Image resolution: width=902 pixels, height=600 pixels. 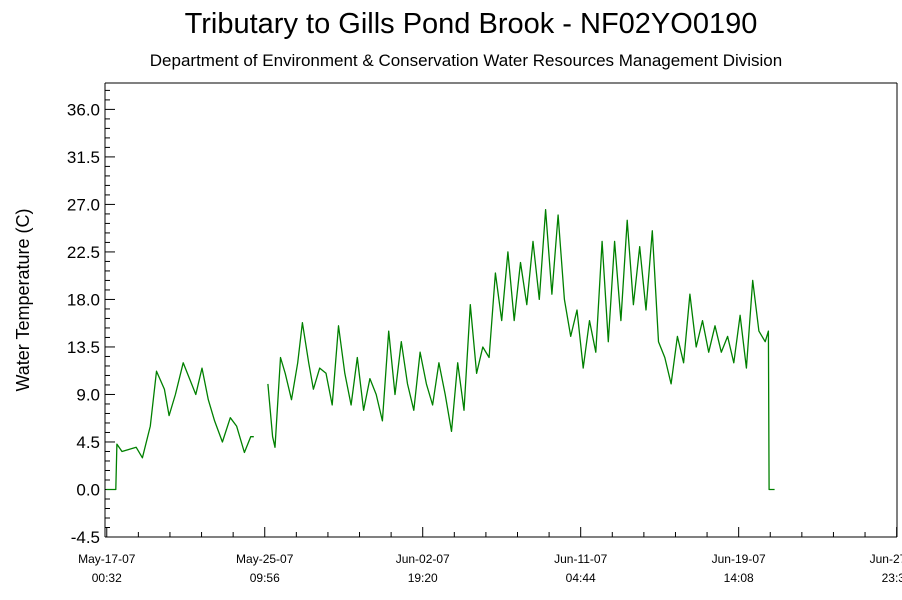 What do you see at coordinates (580, 559) in the screenshot?
I see `x-tick-label-date: Jun-11-07` at bounding box center [580, 559].